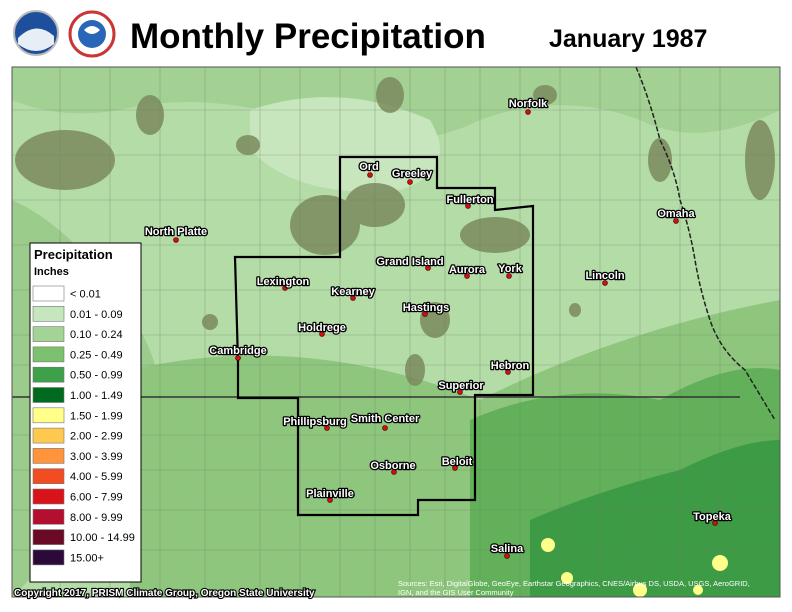 This screenshot has height=612, width=792. What do you see at coordinates (604, 276) in the screenshot?
I see `city-label: Lincoln` at bounding box center [604, 276].